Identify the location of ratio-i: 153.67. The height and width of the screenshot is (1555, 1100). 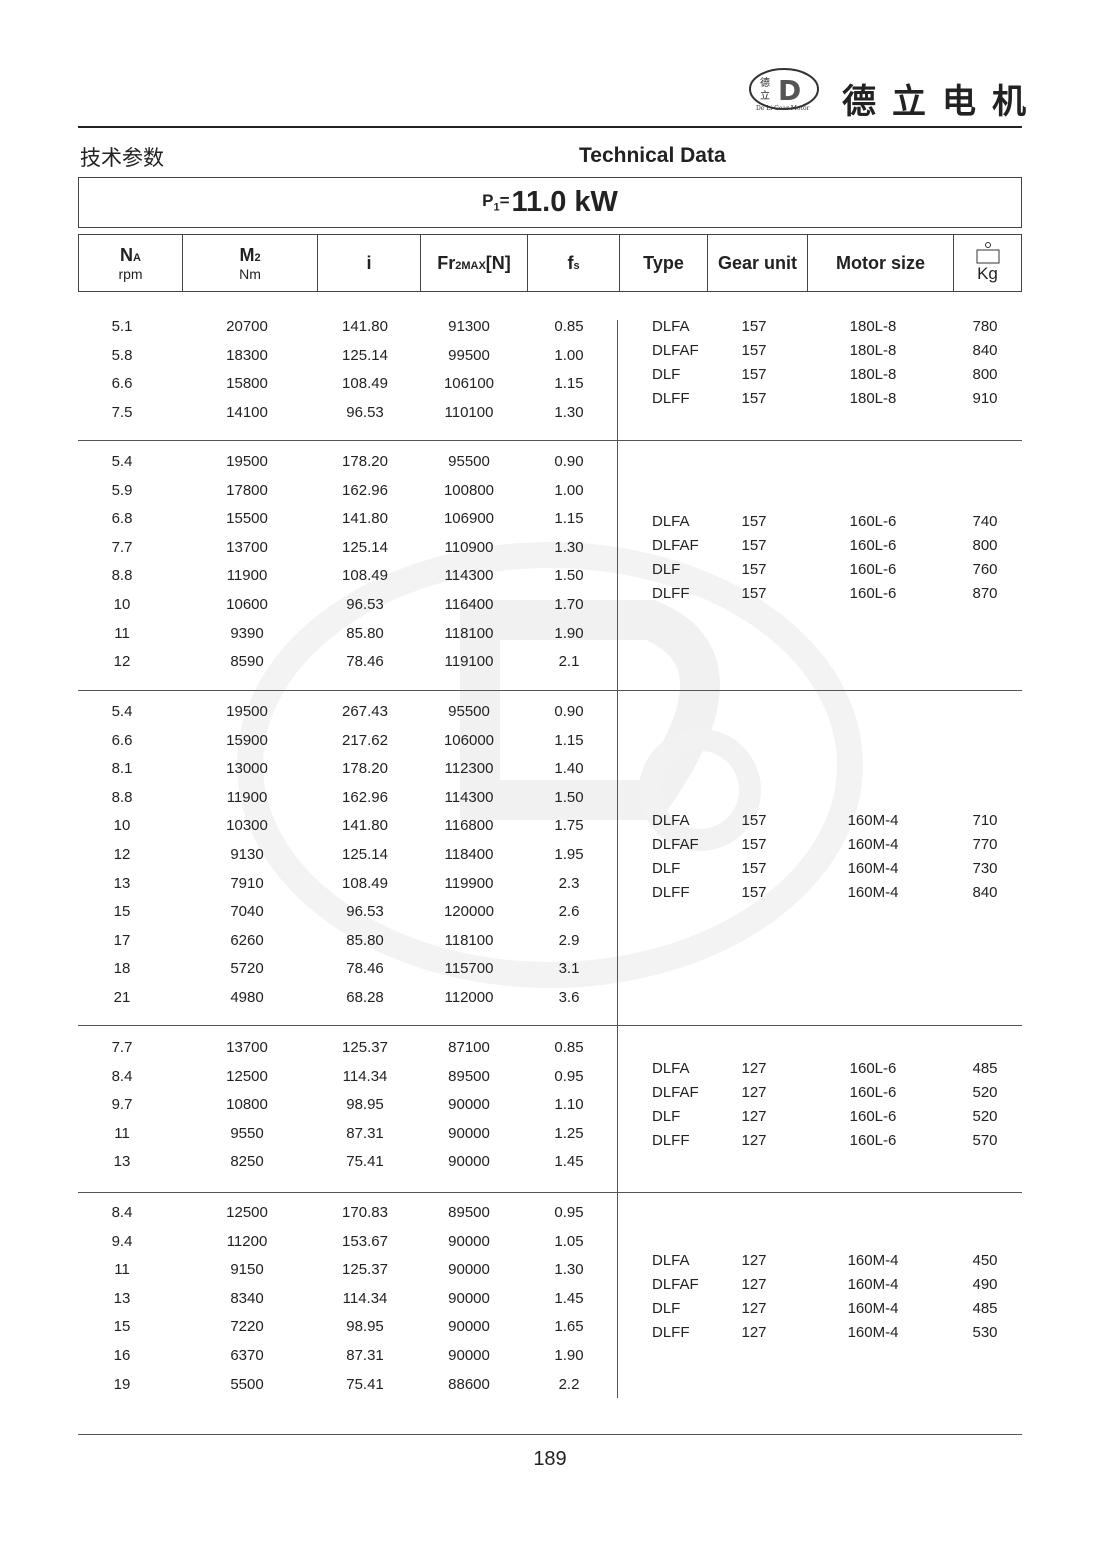
(365, 1241).